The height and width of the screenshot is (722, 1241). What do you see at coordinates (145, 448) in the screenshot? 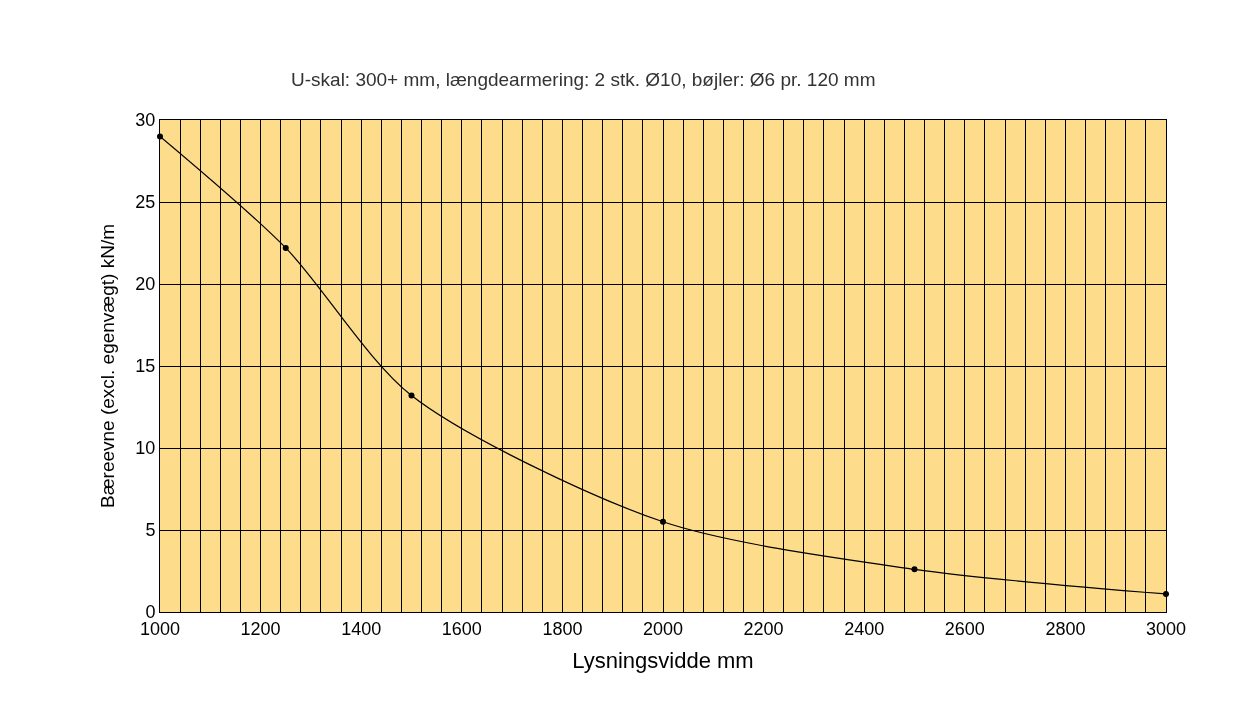
I see `y-tick-label: 10` at bounding box center [145, 448].